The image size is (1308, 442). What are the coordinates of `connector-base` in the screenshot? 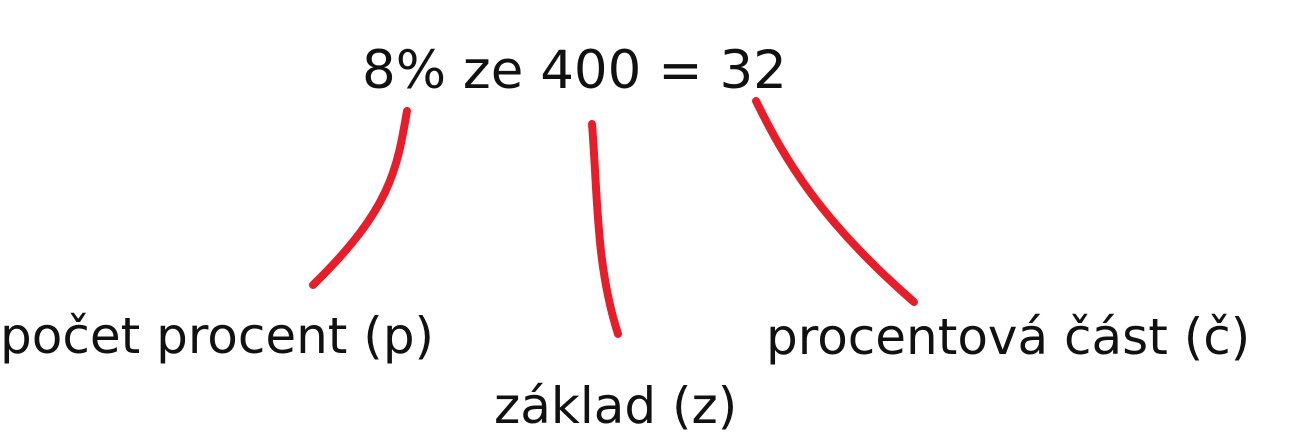 It's located at (605, 229).